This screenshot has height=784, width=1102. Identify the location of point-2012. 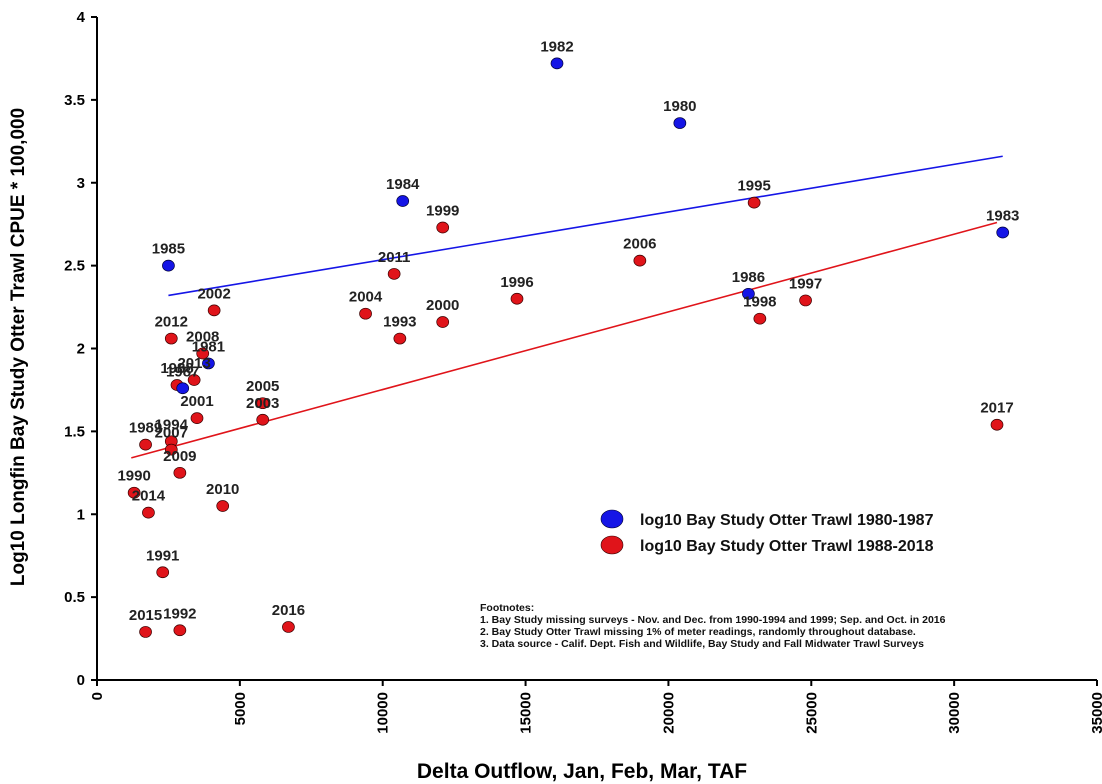
(171, 338).